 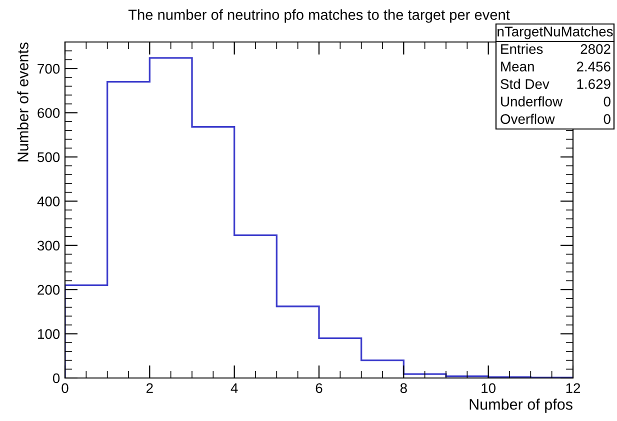 What do you see at coordinates (555, 33) in the screenshot?
I see `text: nTargetNuMatches` at bounding box center [555, 33].